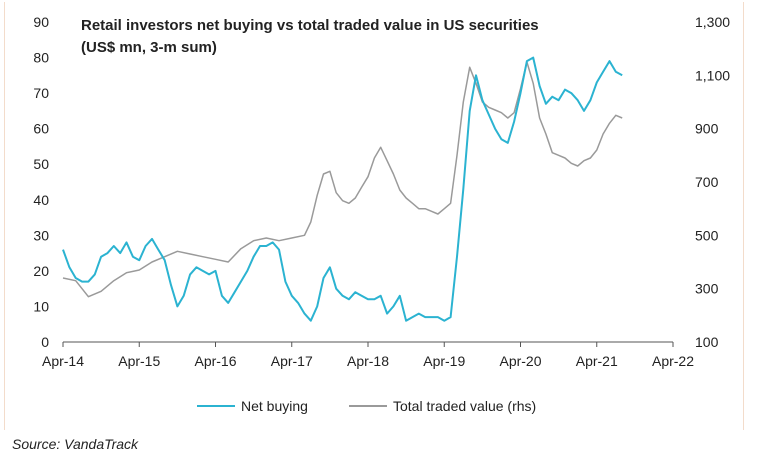  What do you see at coordinates (712, 75) in the screenshot?
I see `y-right-tick-label: 1,100` at bounding box center [712, 75].